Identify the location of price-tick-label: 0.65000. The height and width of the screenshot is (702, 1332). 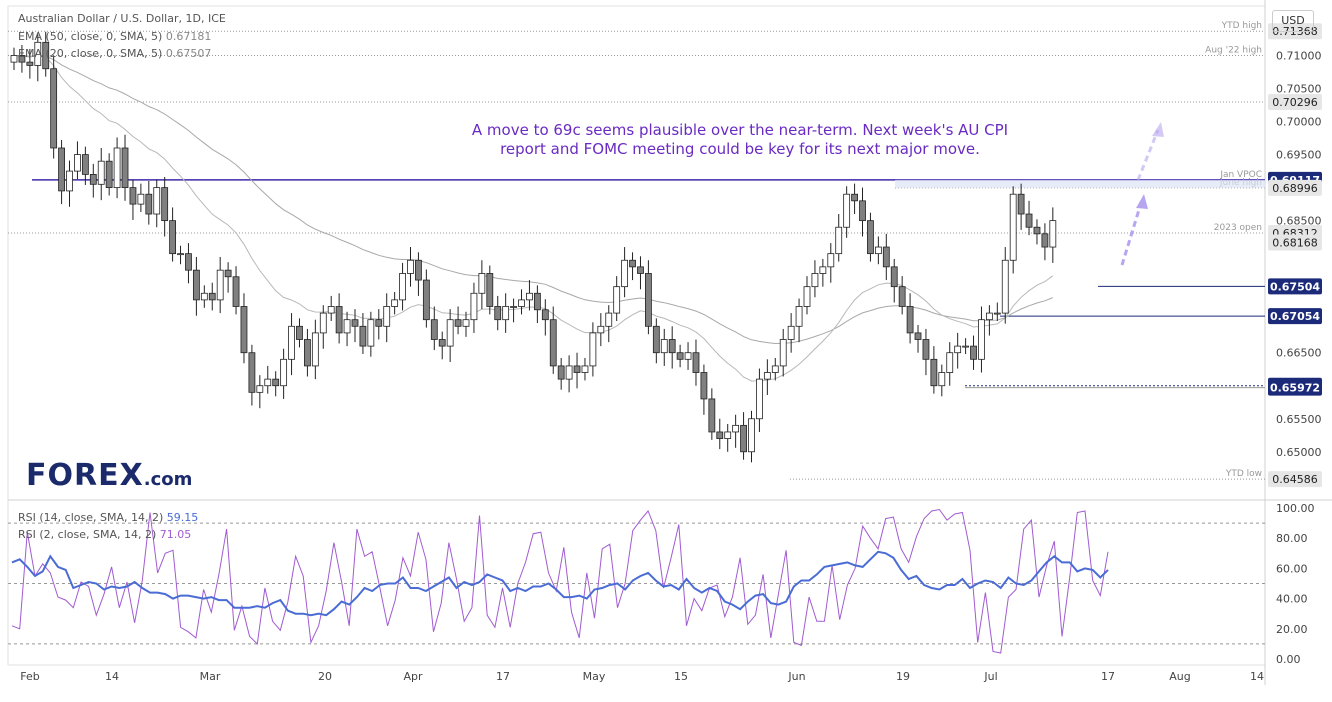
(1299, 452).